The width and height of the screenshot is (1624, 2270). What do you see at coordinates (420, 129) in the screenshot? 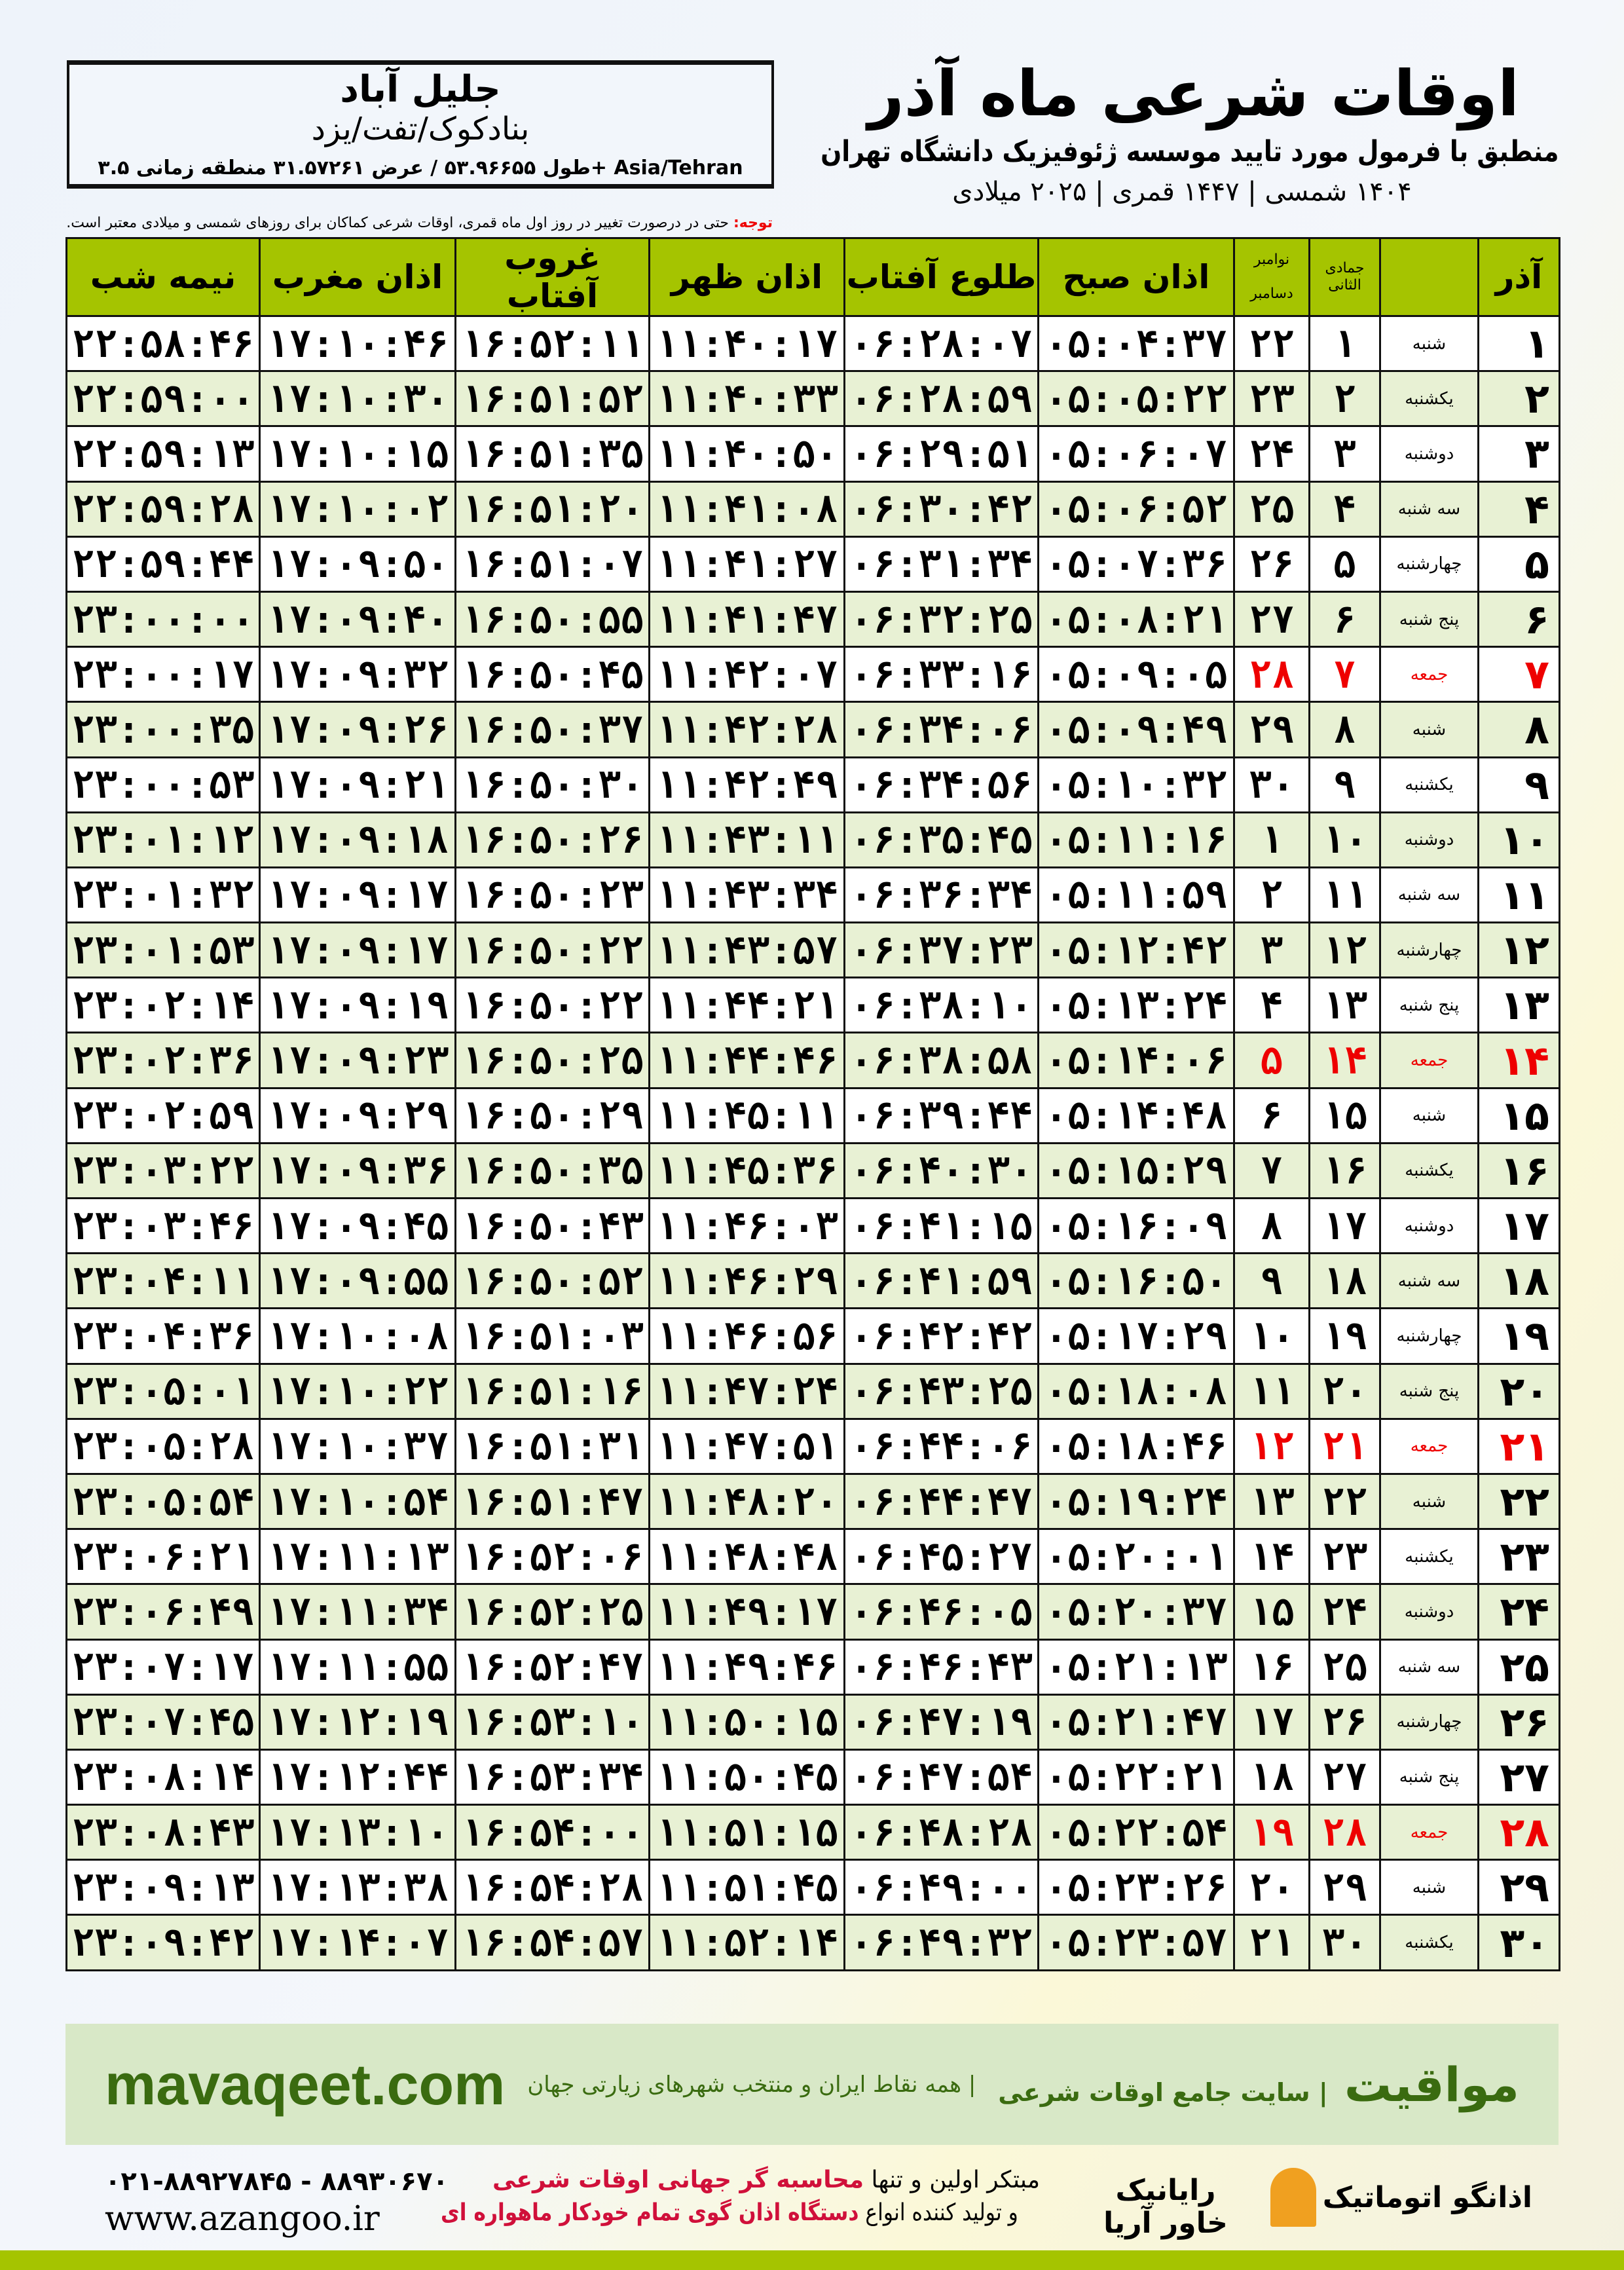
I see `region-name: بنادکوک/تفت/یزد` at bounding box center [420, 129].